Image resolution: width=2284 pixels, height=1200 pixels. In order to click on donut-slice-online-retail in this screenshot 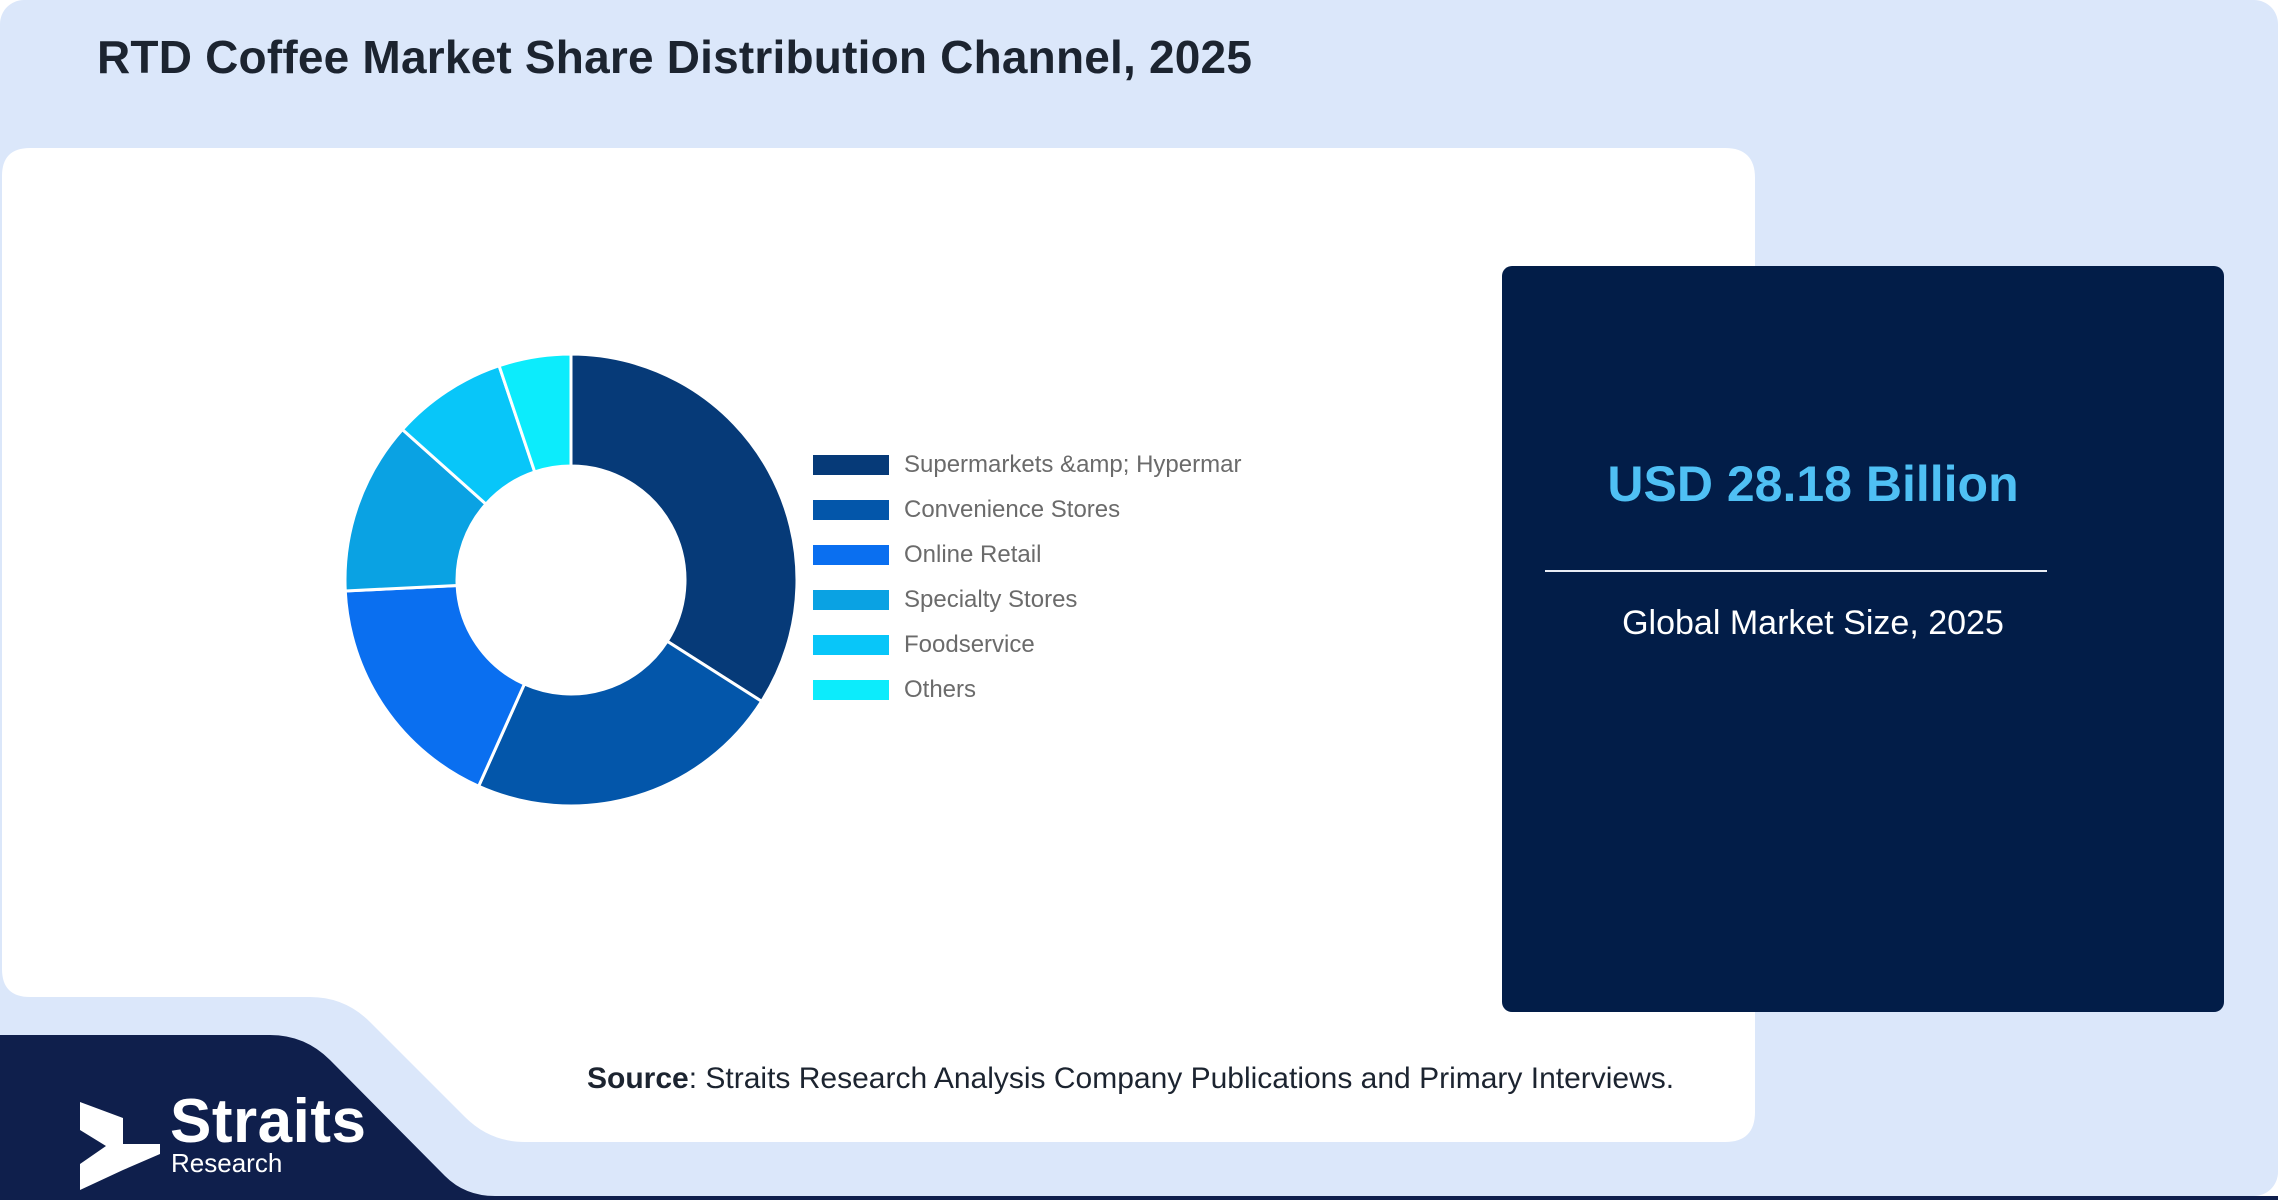, I will do `click(435, 686)`.